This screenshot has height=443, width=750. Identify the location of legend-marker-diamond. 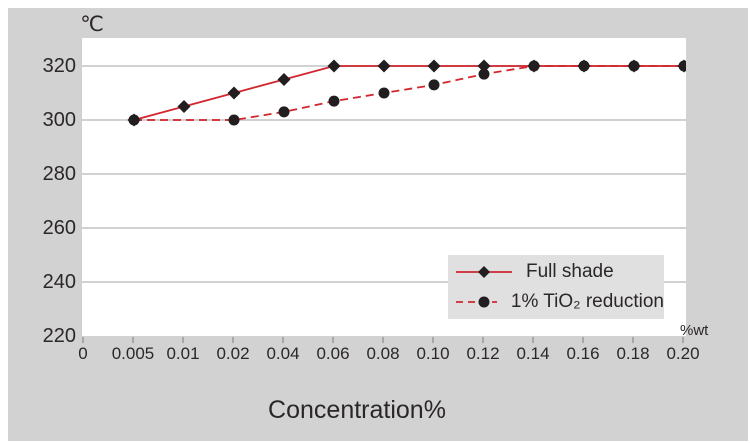
(484, 272).